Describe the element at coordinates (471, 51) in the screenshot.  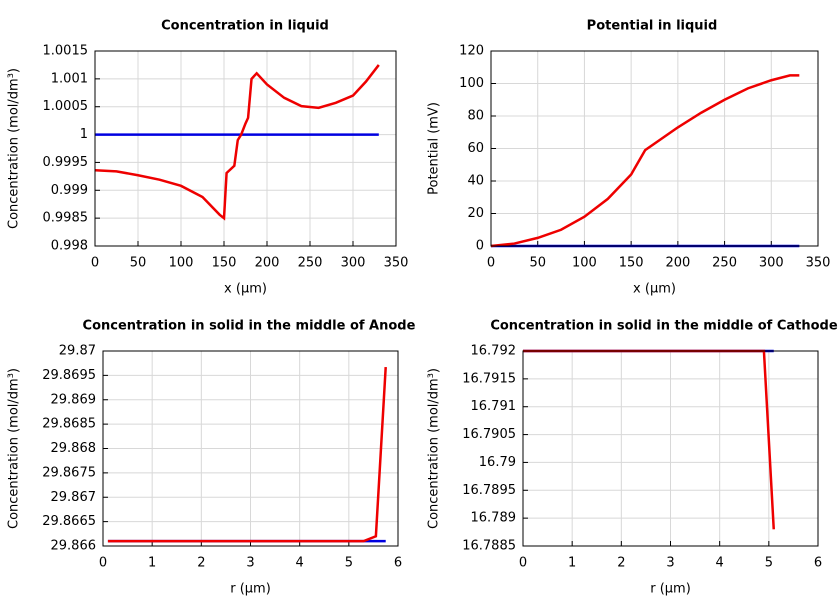
I see `y-tick-label: 120` at that location.